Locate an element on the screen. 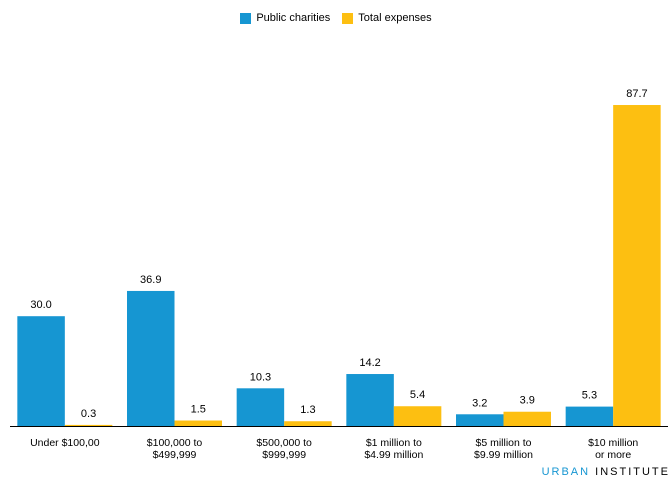 The width and height of the screenshot is (672, 480). x-tick-label-3-0: $1 million to is located at coordinates (394, 443).